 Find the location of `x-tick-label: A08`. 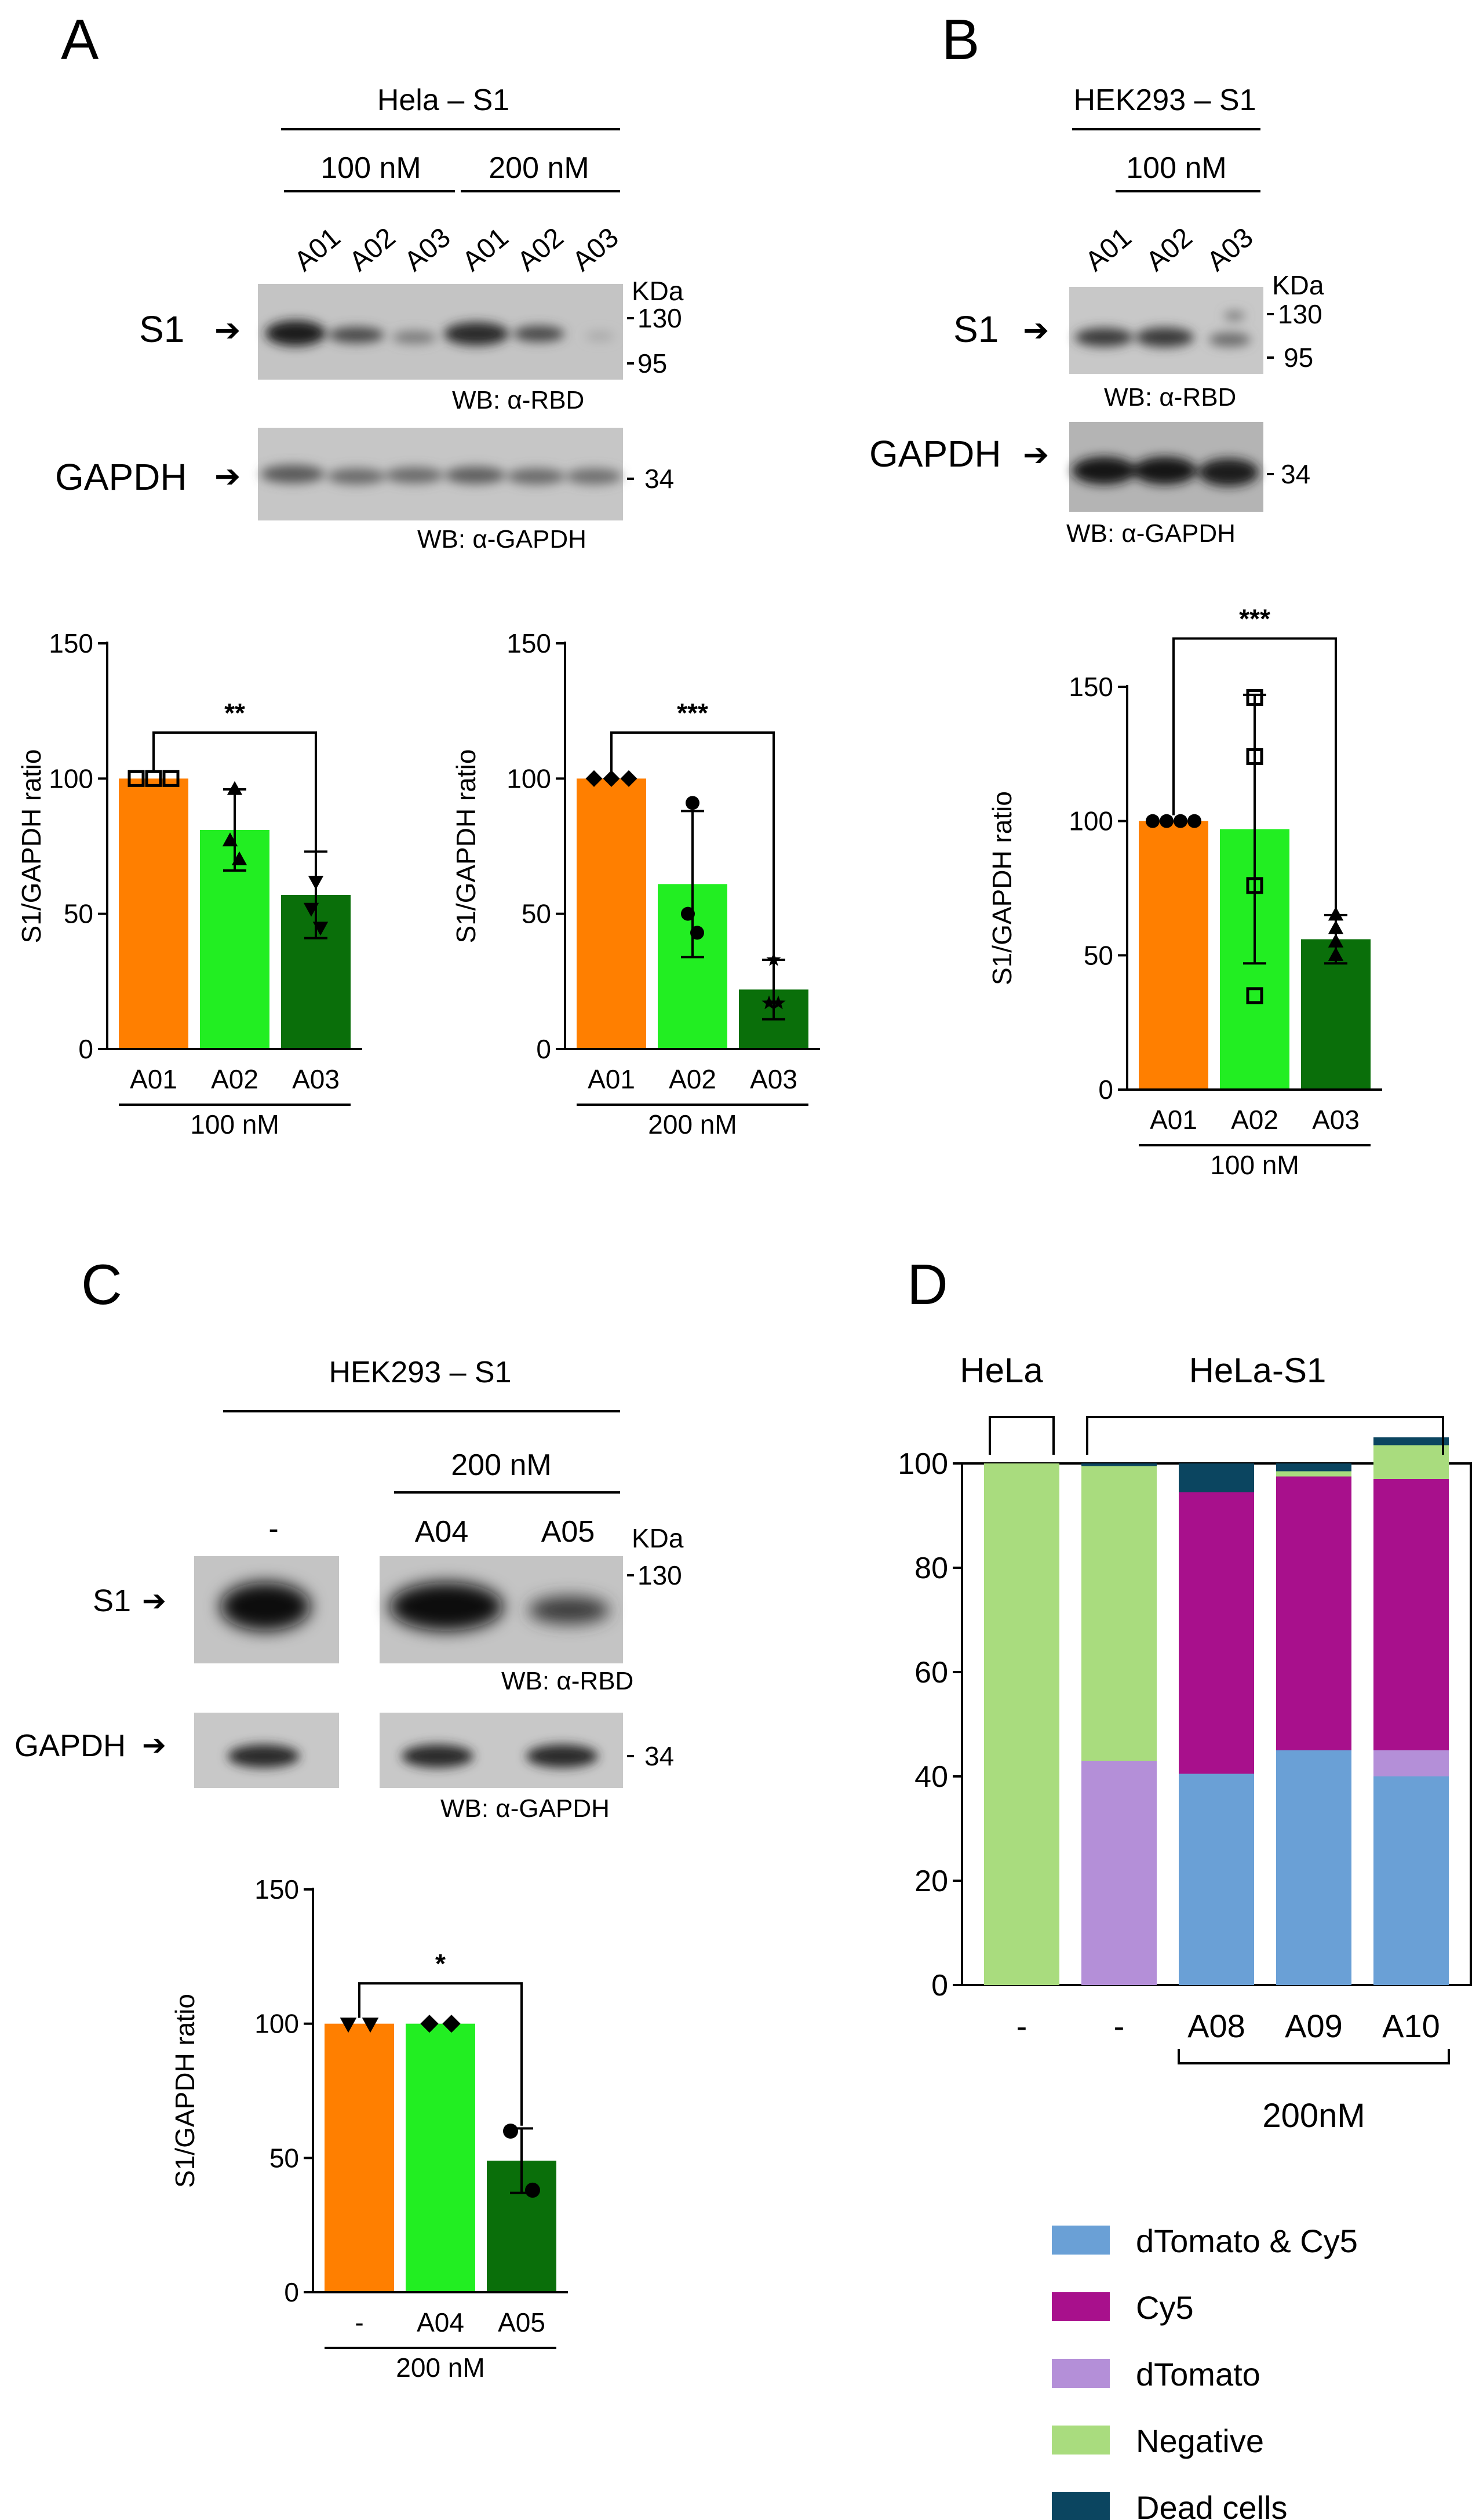

x-tick-label: A08 is located at coordinates (1216, 2026).